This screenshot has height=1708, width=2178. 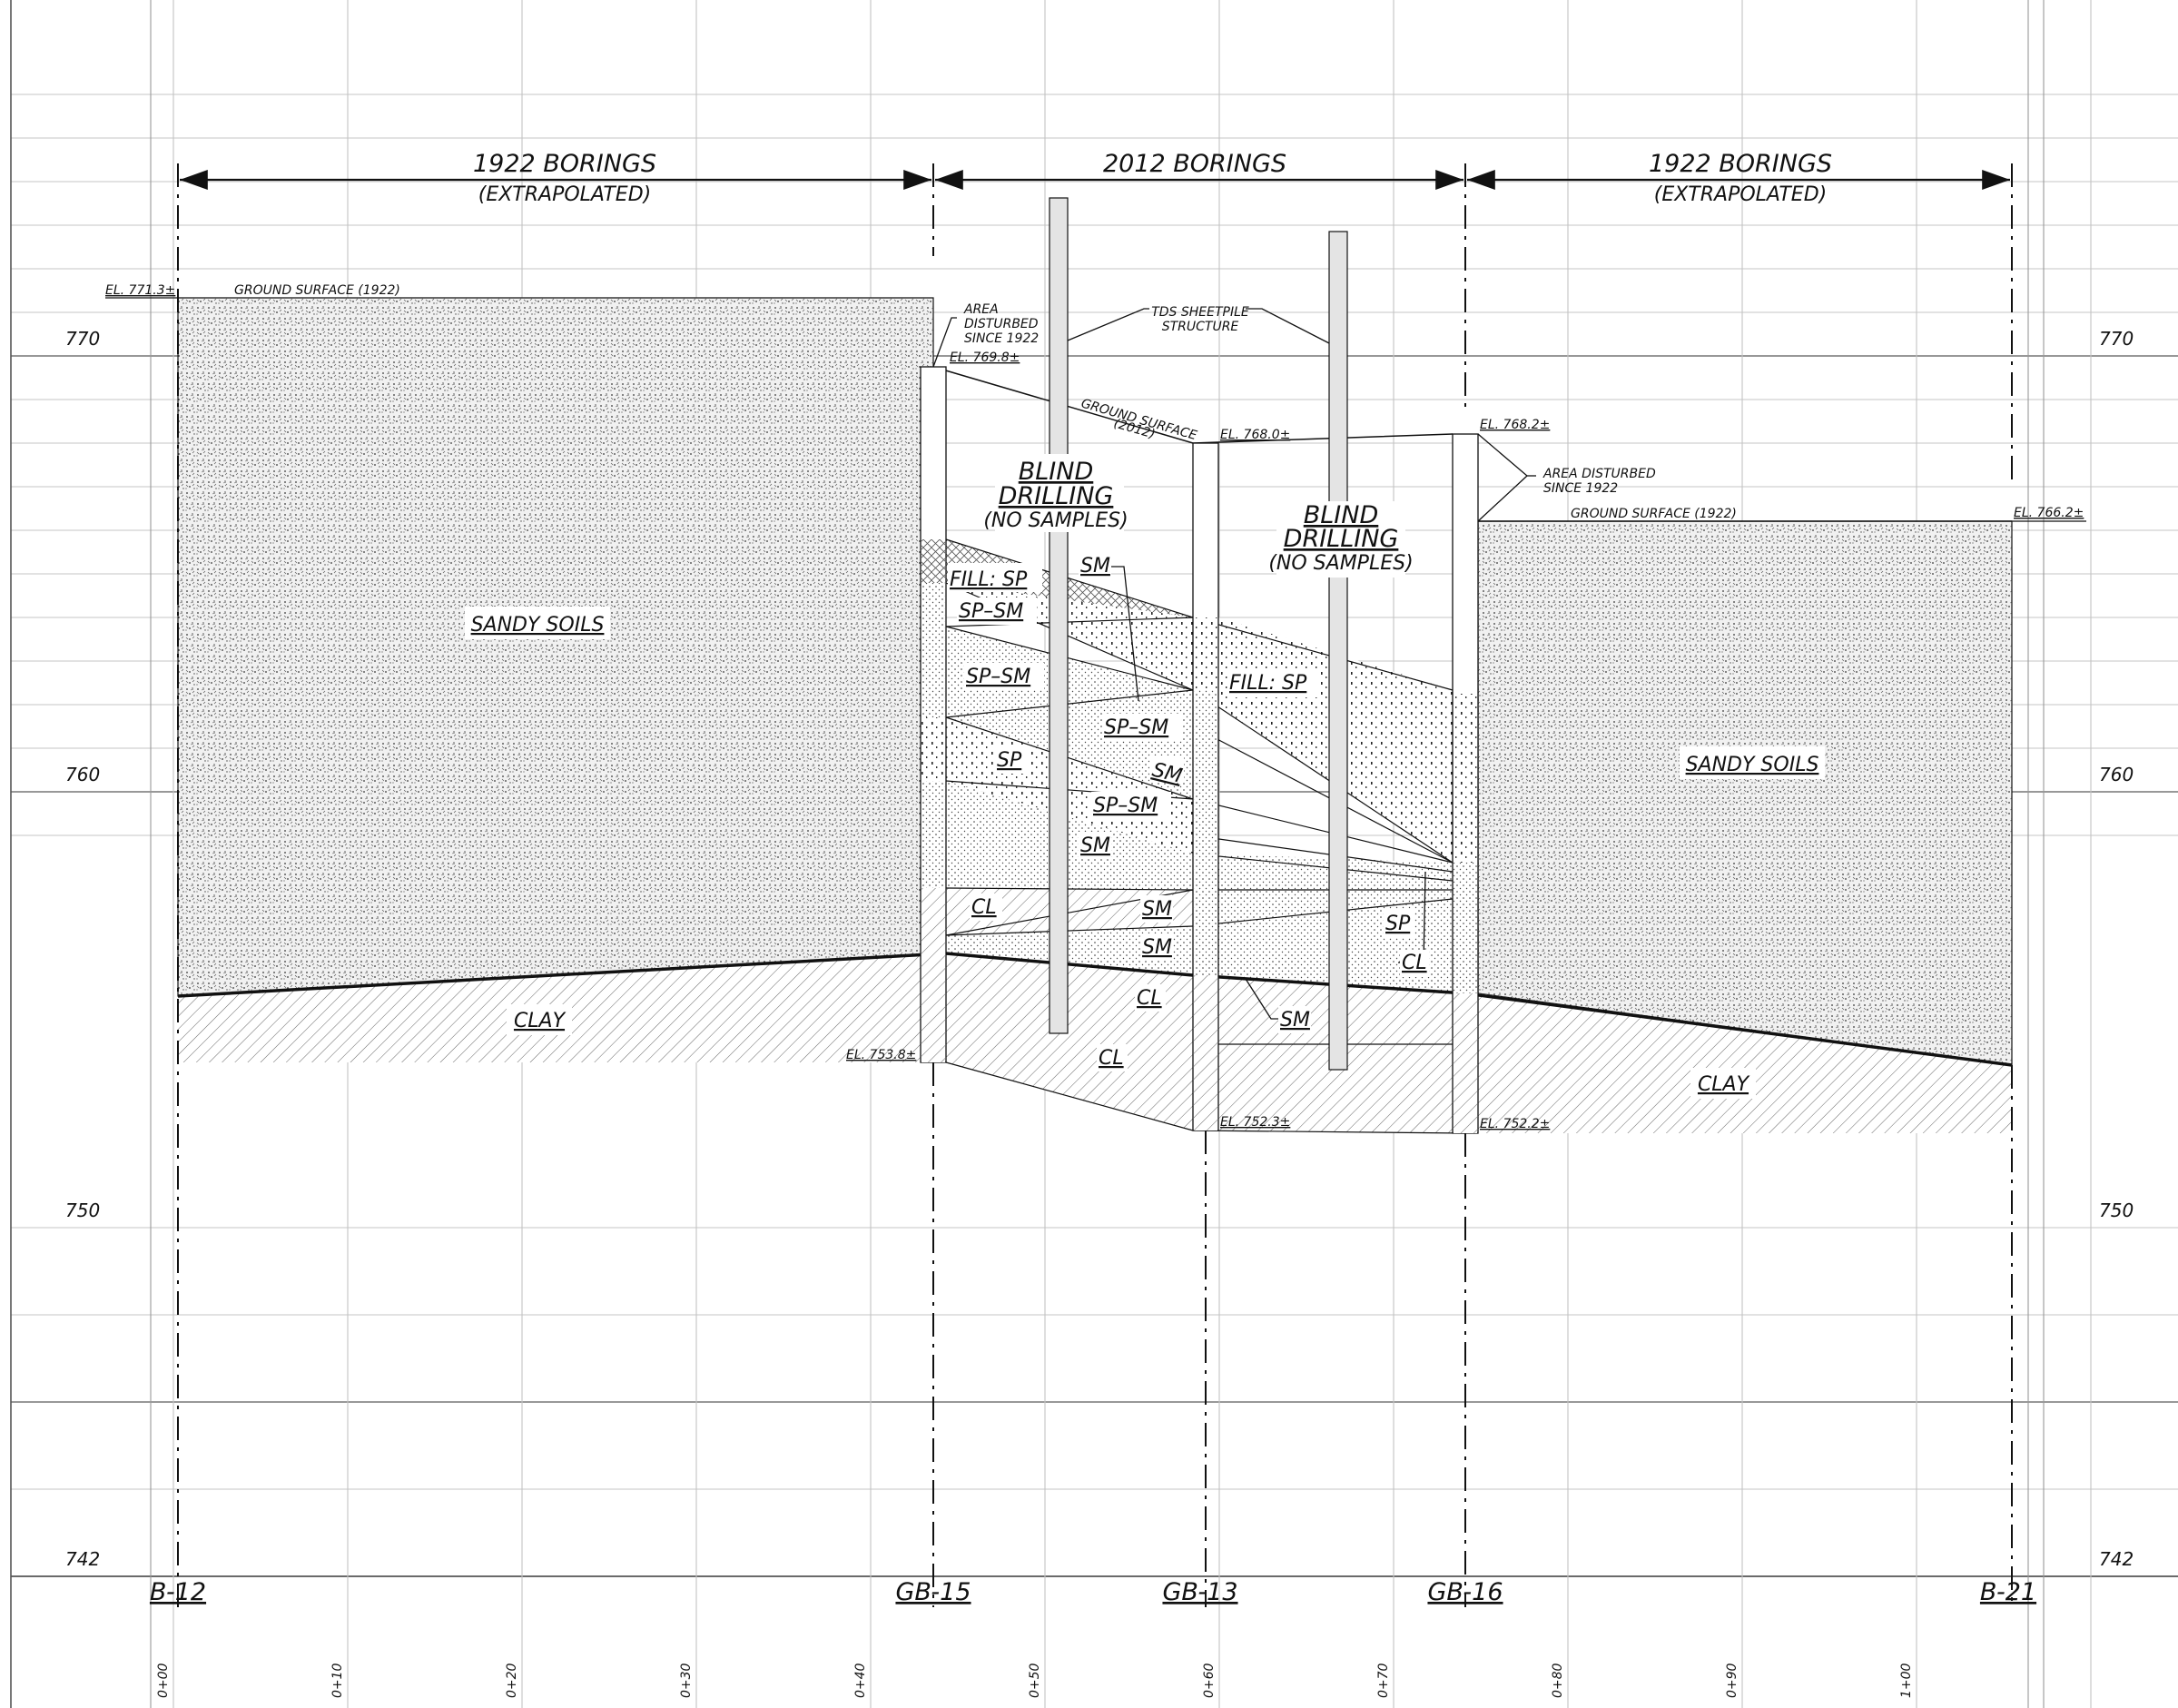 What do you see at coordinates (1465, 778) in the screenshot?
I see `gb16-sp-sample` at bounding box center [1465, 778].